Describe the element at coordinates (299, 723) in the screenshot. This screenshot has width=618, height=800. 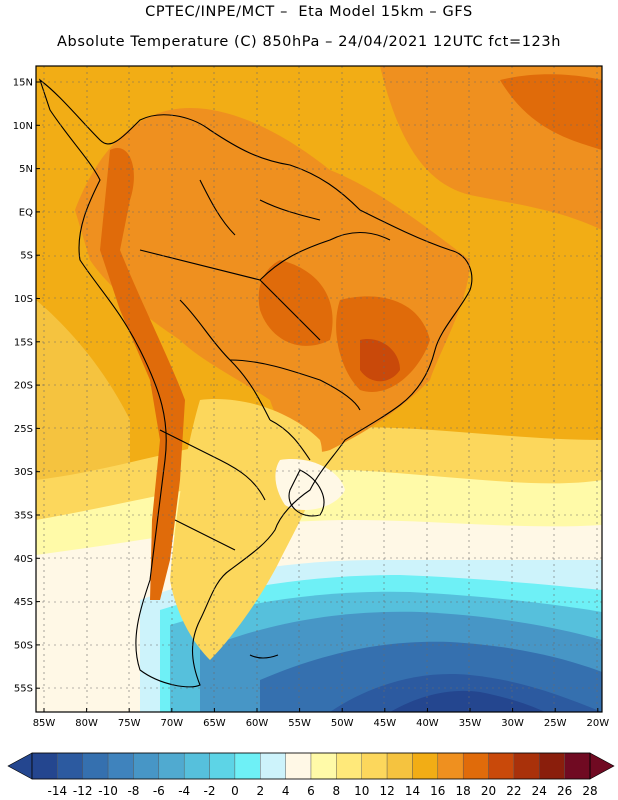
I see `lon-label: 55W` at that location.